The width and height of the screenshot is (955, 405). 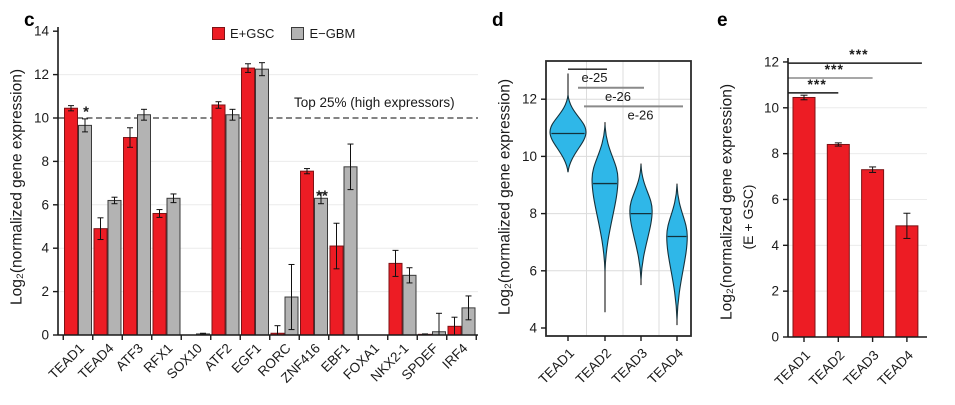 I want to click on legend-label-egsc: E+GSC, so click(x=252, y=33).